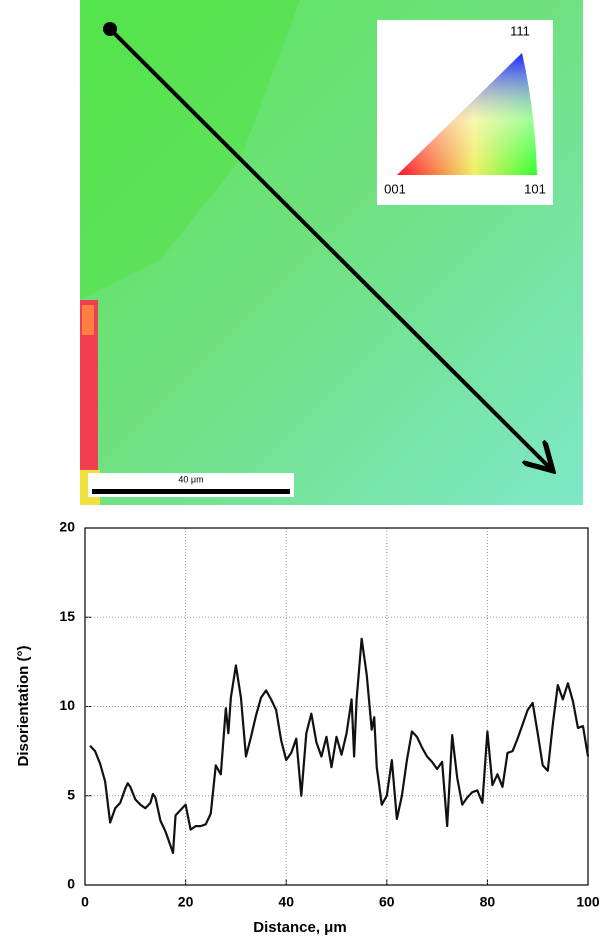 This screenshot has height=943, width=609. Describe the element at coordinates (71, 794) in the screenshot. I see `y-tick-label: 5` at that location.